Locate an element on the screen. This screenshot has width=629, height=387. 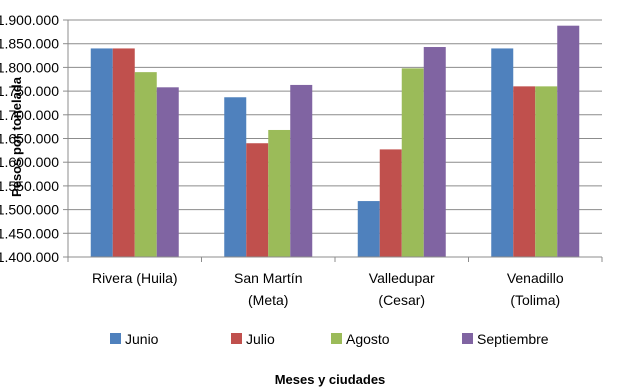
y-tick-label: 1.700.000 is located at coordinates (29, 115).